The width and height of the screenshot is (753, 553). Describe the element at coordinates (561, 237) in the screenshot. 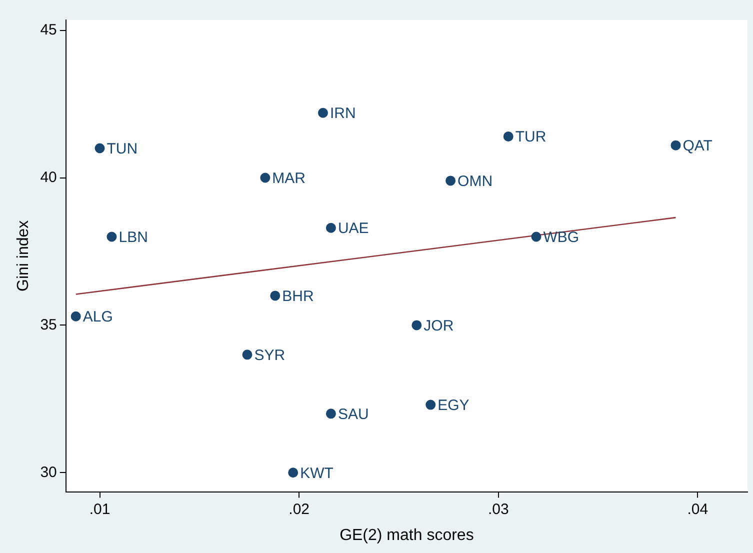

I see `annotation: WBG` at that location.